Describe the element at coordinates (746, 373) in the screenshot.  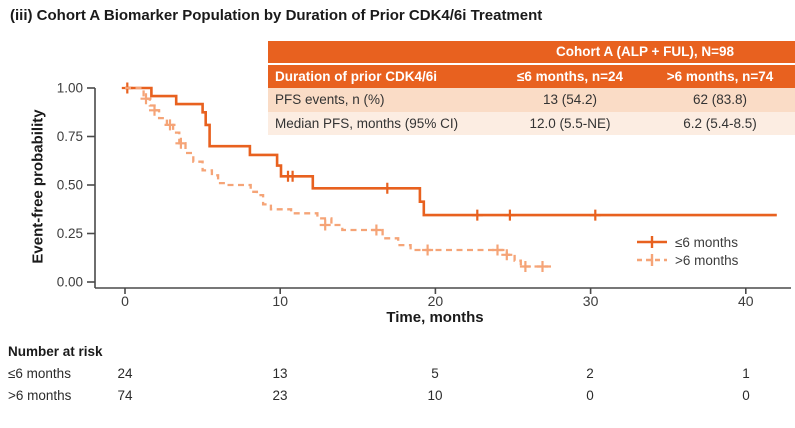
I see `risk-count: 1` at that location.